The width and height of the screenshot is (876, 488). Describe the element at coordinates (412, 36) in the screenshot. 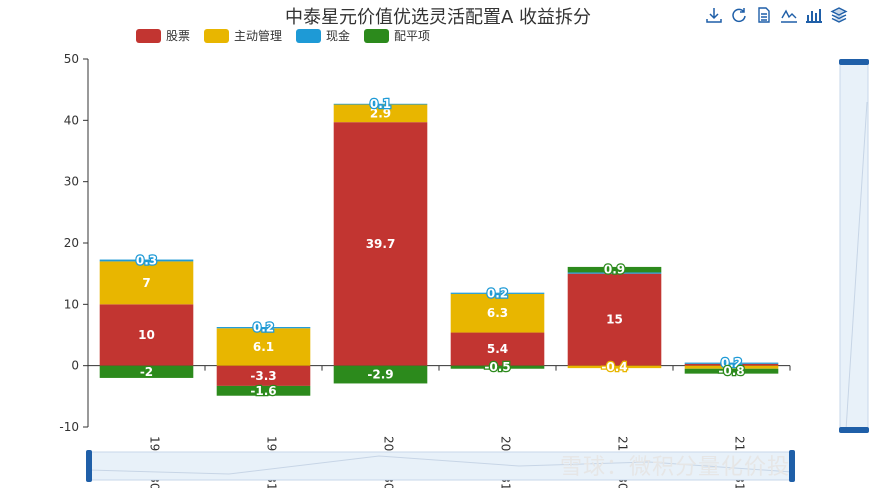

I see `legend-label: 配平项` at that location.